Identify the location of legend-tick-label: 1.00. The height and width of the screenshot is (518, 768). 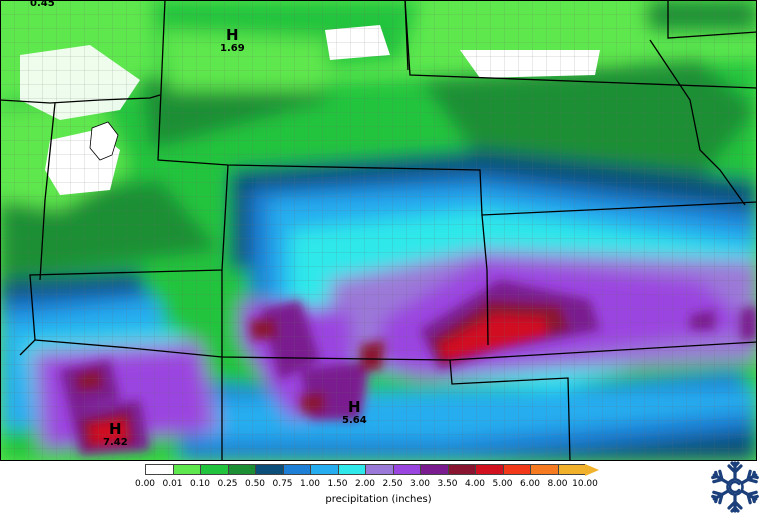
(310, 484).